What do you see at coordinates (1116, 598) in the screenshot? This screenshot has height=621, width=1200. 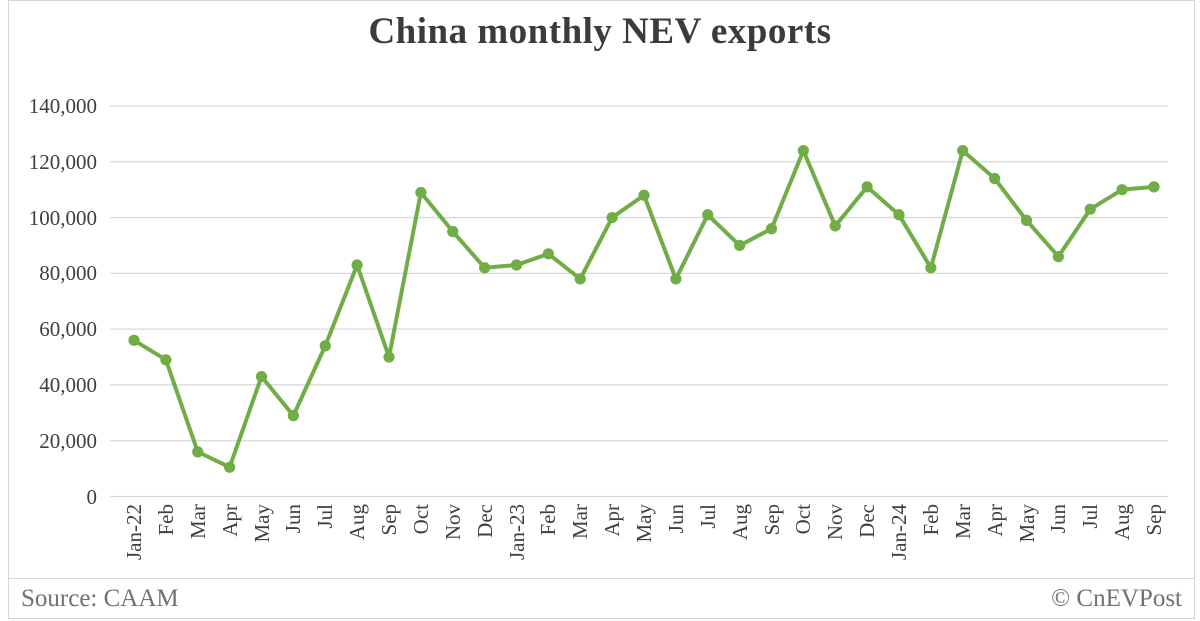 I see `copyright-label: © CnEVPost` at bounding box center [1116, 598].